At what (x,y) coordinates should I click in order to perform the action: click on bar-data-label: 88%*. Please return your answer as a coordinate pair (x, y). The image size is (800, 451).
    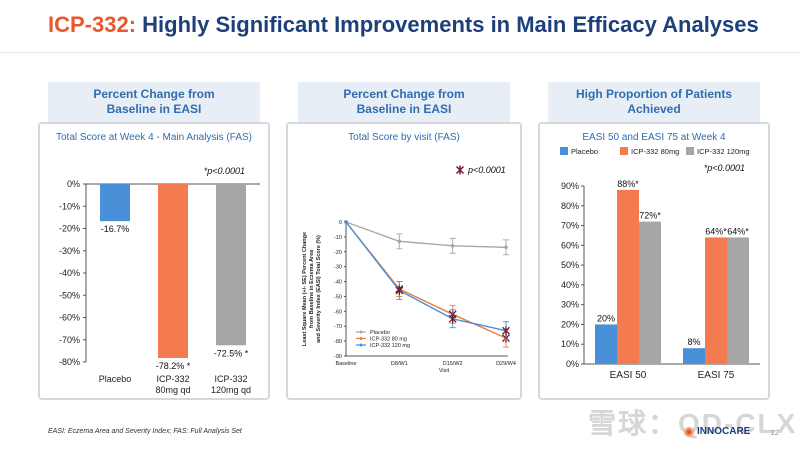
    Looking at the image, I should click on (628, 184).